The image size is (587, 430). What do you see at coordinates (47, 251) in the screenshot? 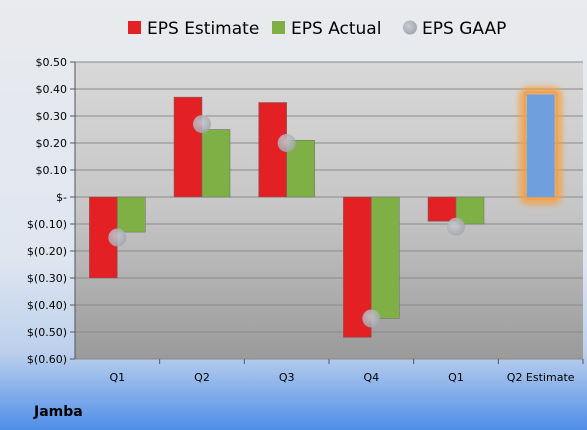
I see `y-tick-label: $(0.20)` at bounding box center [47, 251].